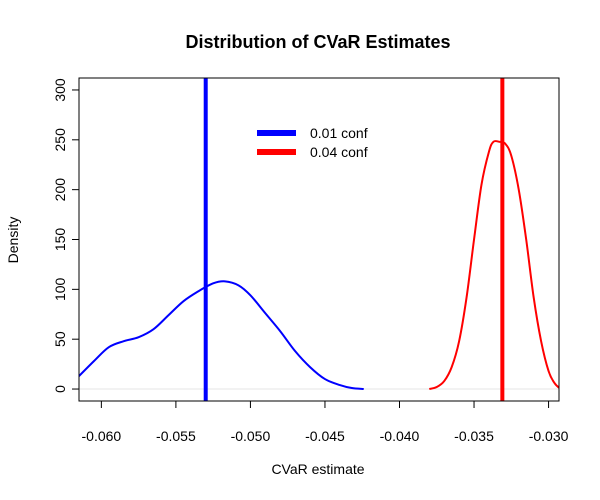 This screenshot has width=600, height=500. Describe the element at coordinates (474, 436) in the screenshot. I see `x-tick-label: -0.035` at that location.